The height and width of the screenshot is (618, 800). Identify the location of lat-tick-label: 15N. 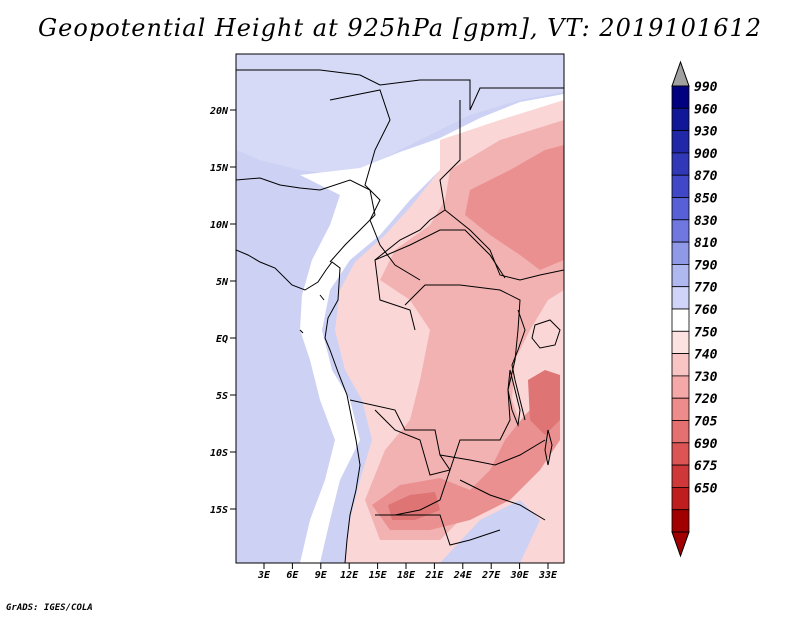
(219, 168).